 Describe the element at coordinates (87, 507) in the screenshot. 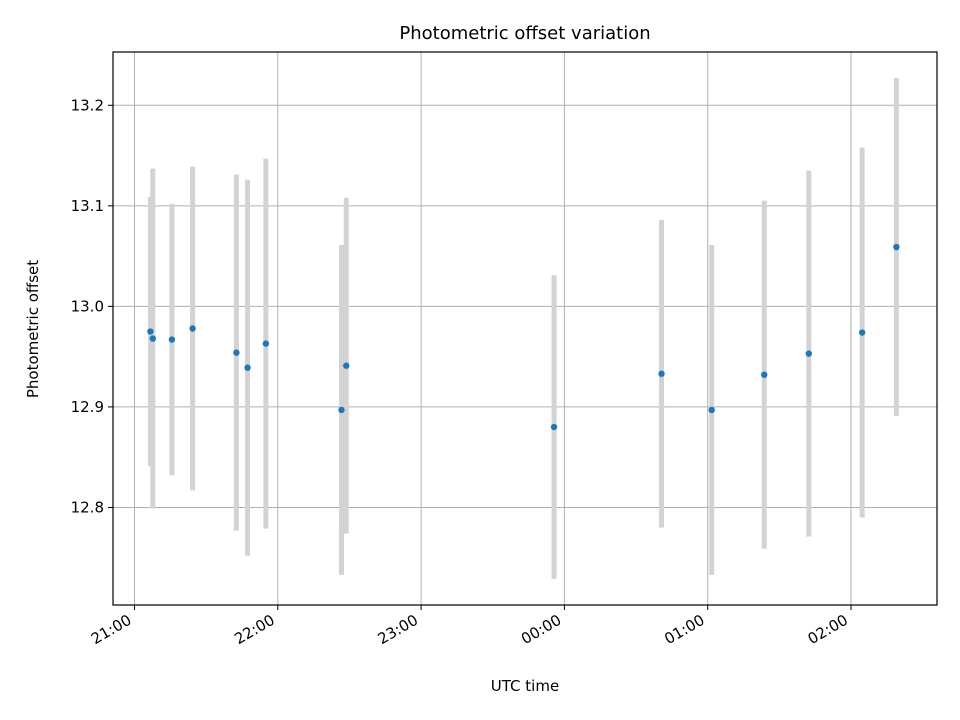

I see `y-tick-label: 12.8` at that location.